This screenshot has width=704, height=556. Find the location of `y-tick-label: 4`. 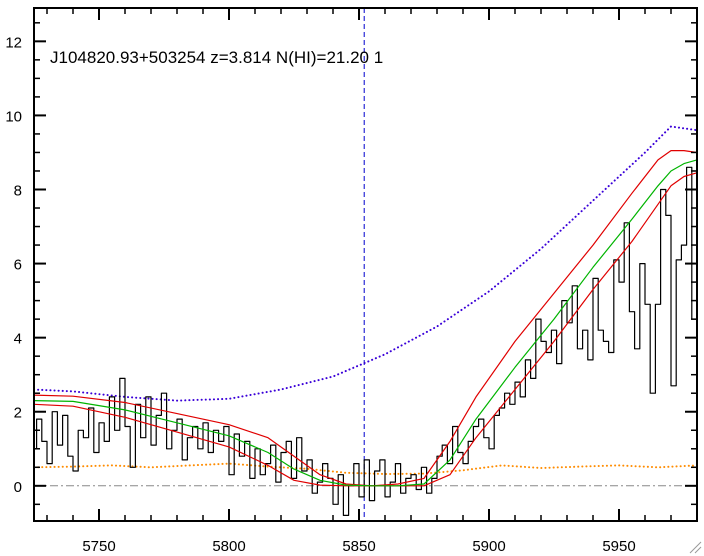

y-tick-label: 4 is located at coordinates (18, 339).